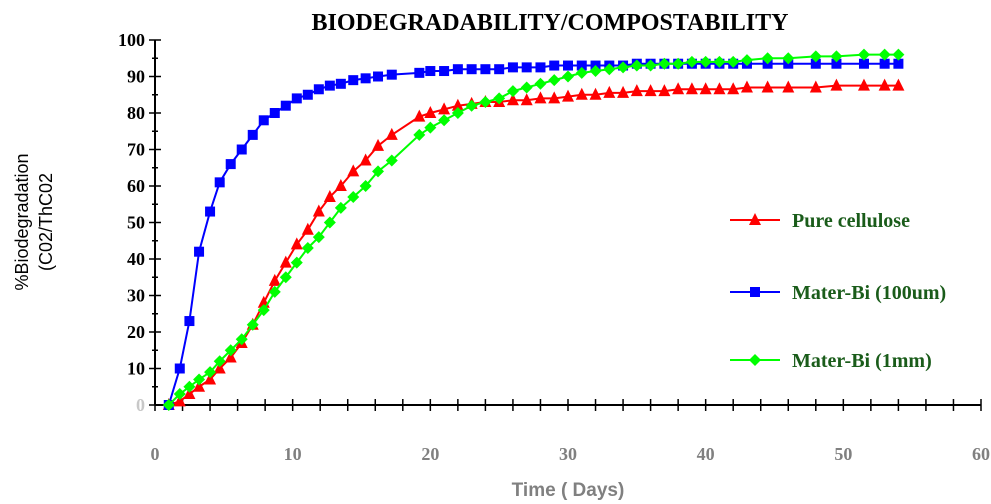 This screenshot has height=504, width=991. I want to click on x-tick-label: 40, so click(706, 454).